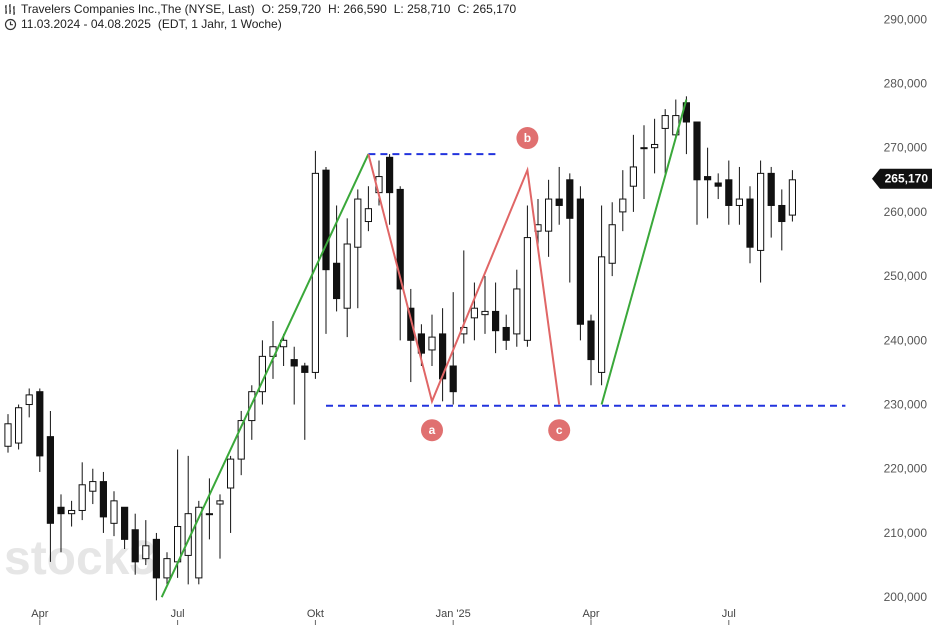 The width and height of the screenshot is (932, 625). Describe the element at coordinates (357, 9) in the screenshot. I see `high-value: H: 266,590` at that location.